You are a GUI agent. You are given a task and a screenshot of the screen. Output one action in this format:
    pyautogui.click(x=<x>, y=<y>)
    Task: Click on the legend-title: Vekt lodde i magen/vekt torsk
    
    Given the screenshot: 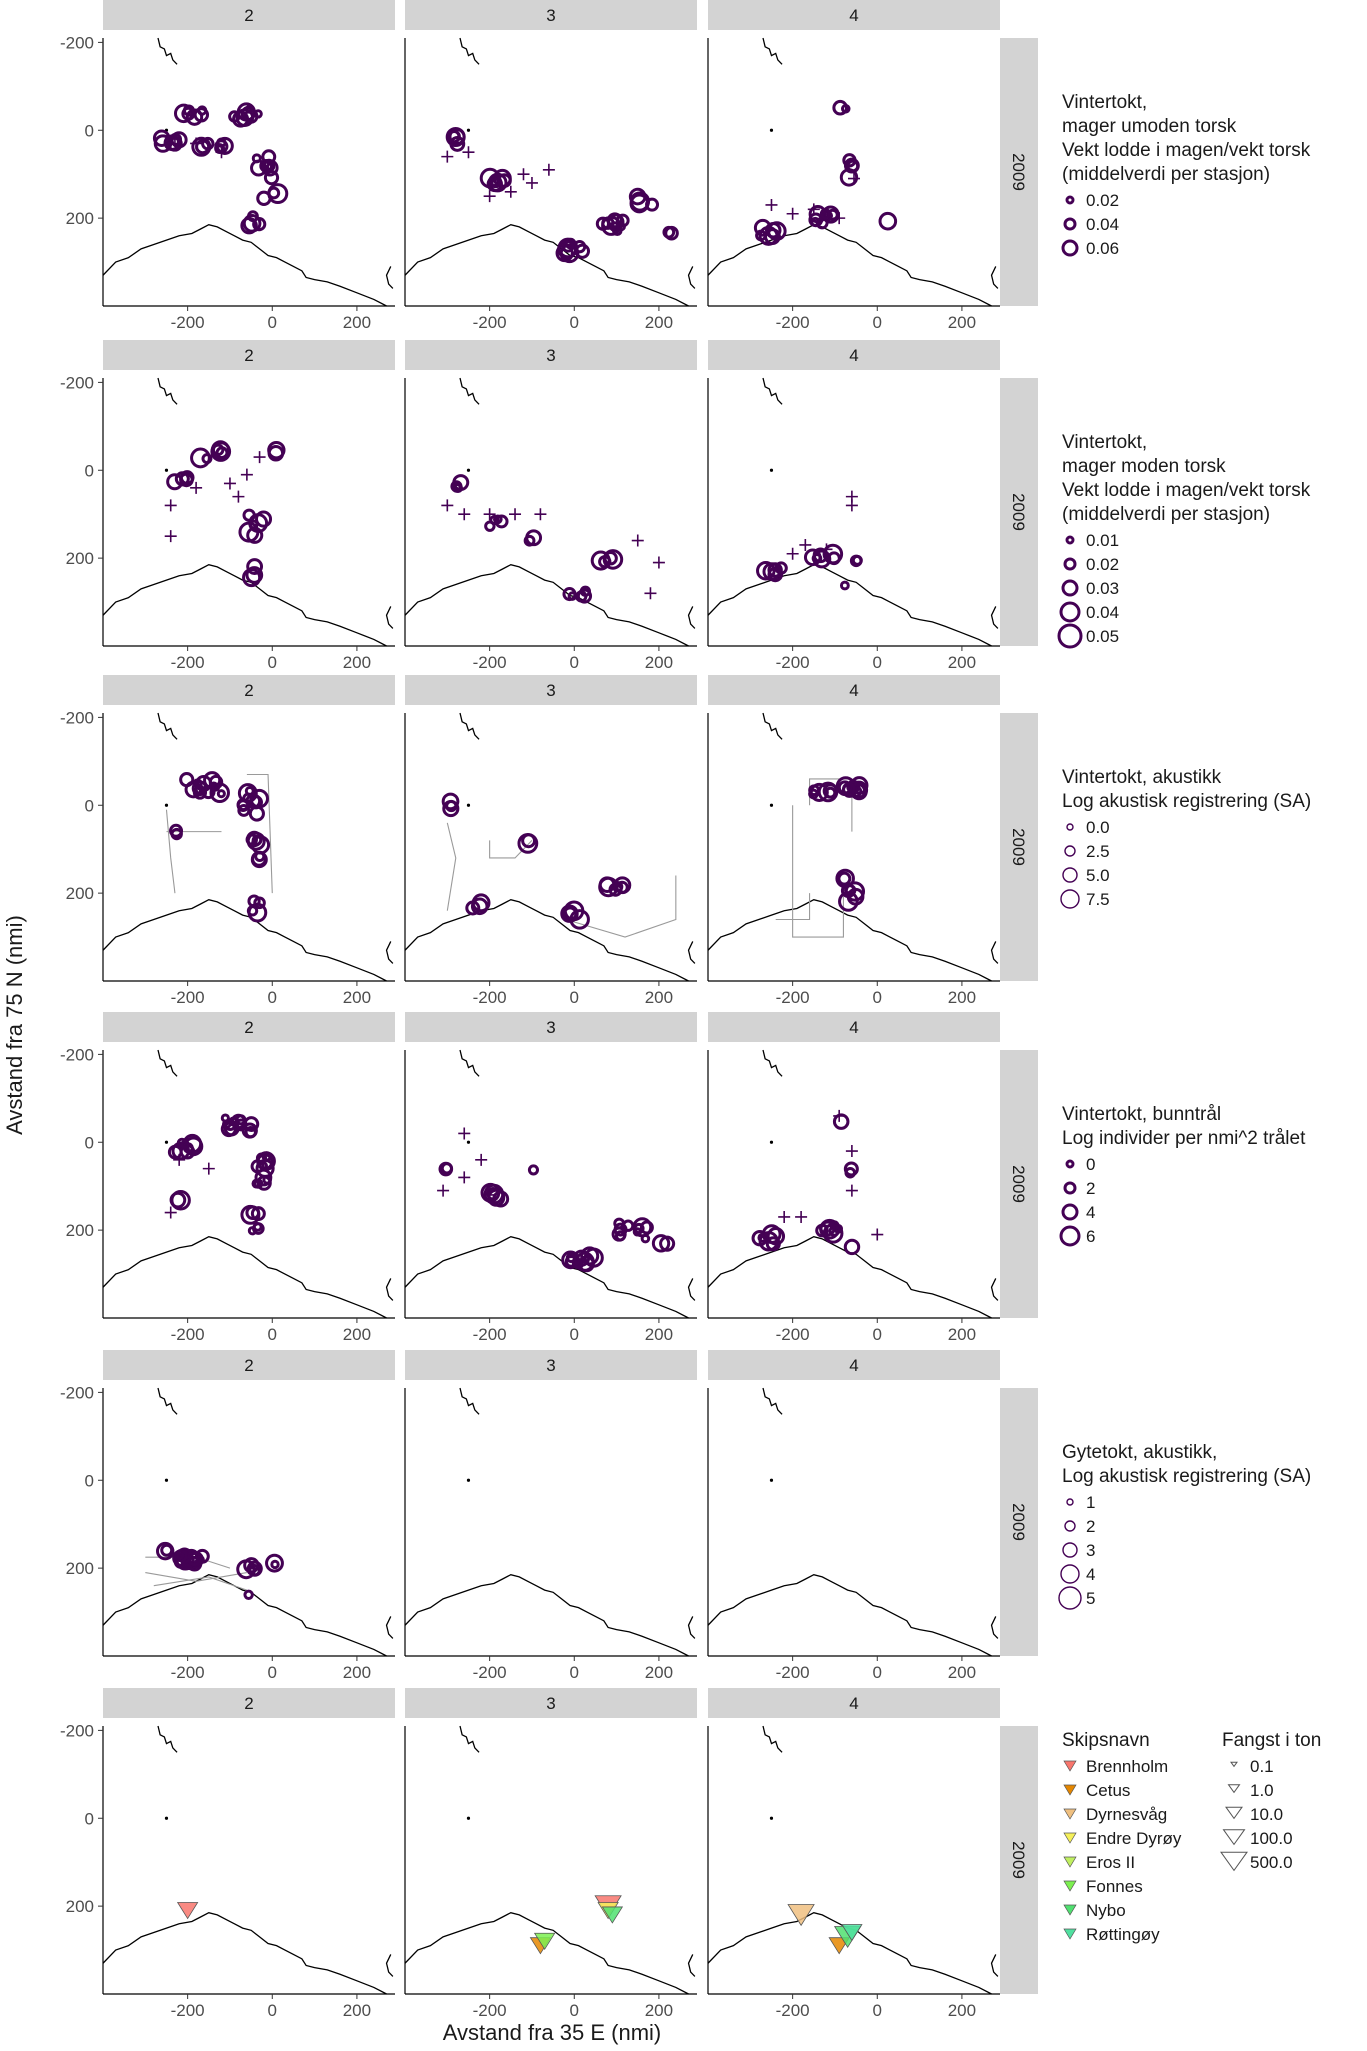 What is the action you would take?
    pyautogui.click(x=1186, y=490)
    